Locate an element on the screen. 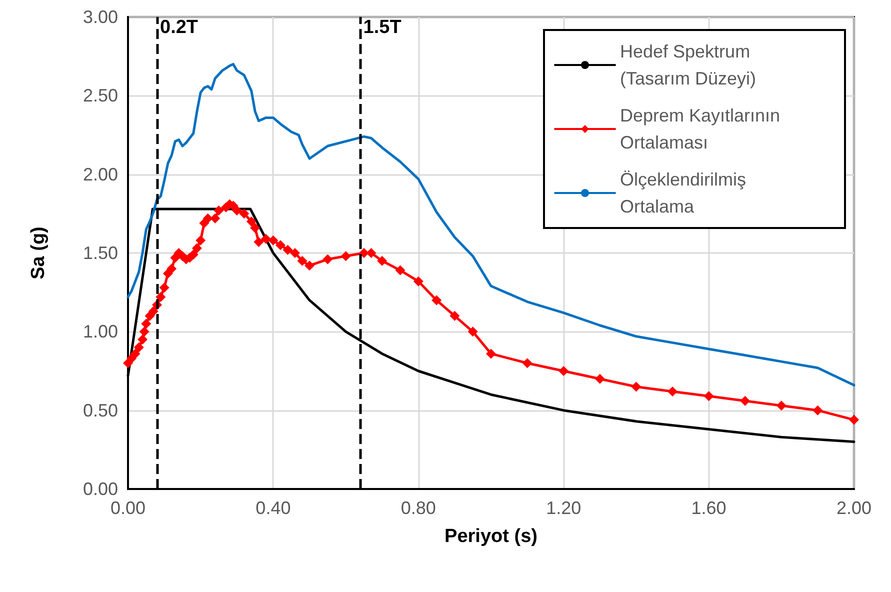 This screenshot has width=891, height=592. y-axis-title: Sa (g) is located at coordinates (38, 253).